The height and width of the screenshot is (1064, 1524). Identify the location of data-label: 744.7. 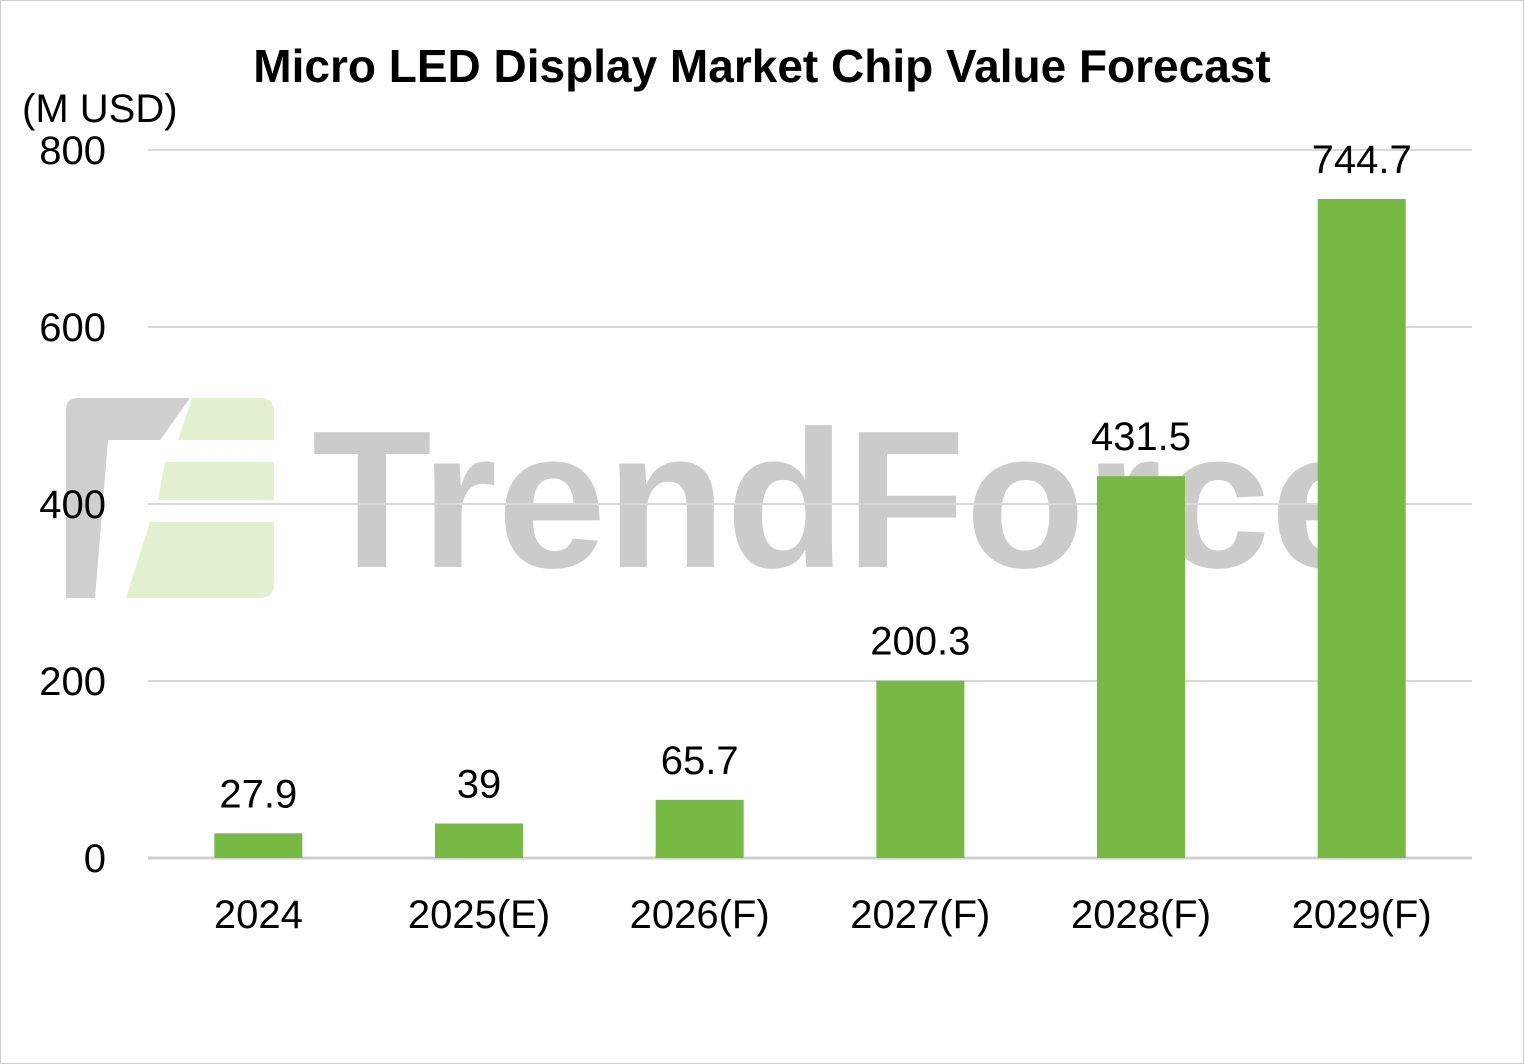
(1362, 160).